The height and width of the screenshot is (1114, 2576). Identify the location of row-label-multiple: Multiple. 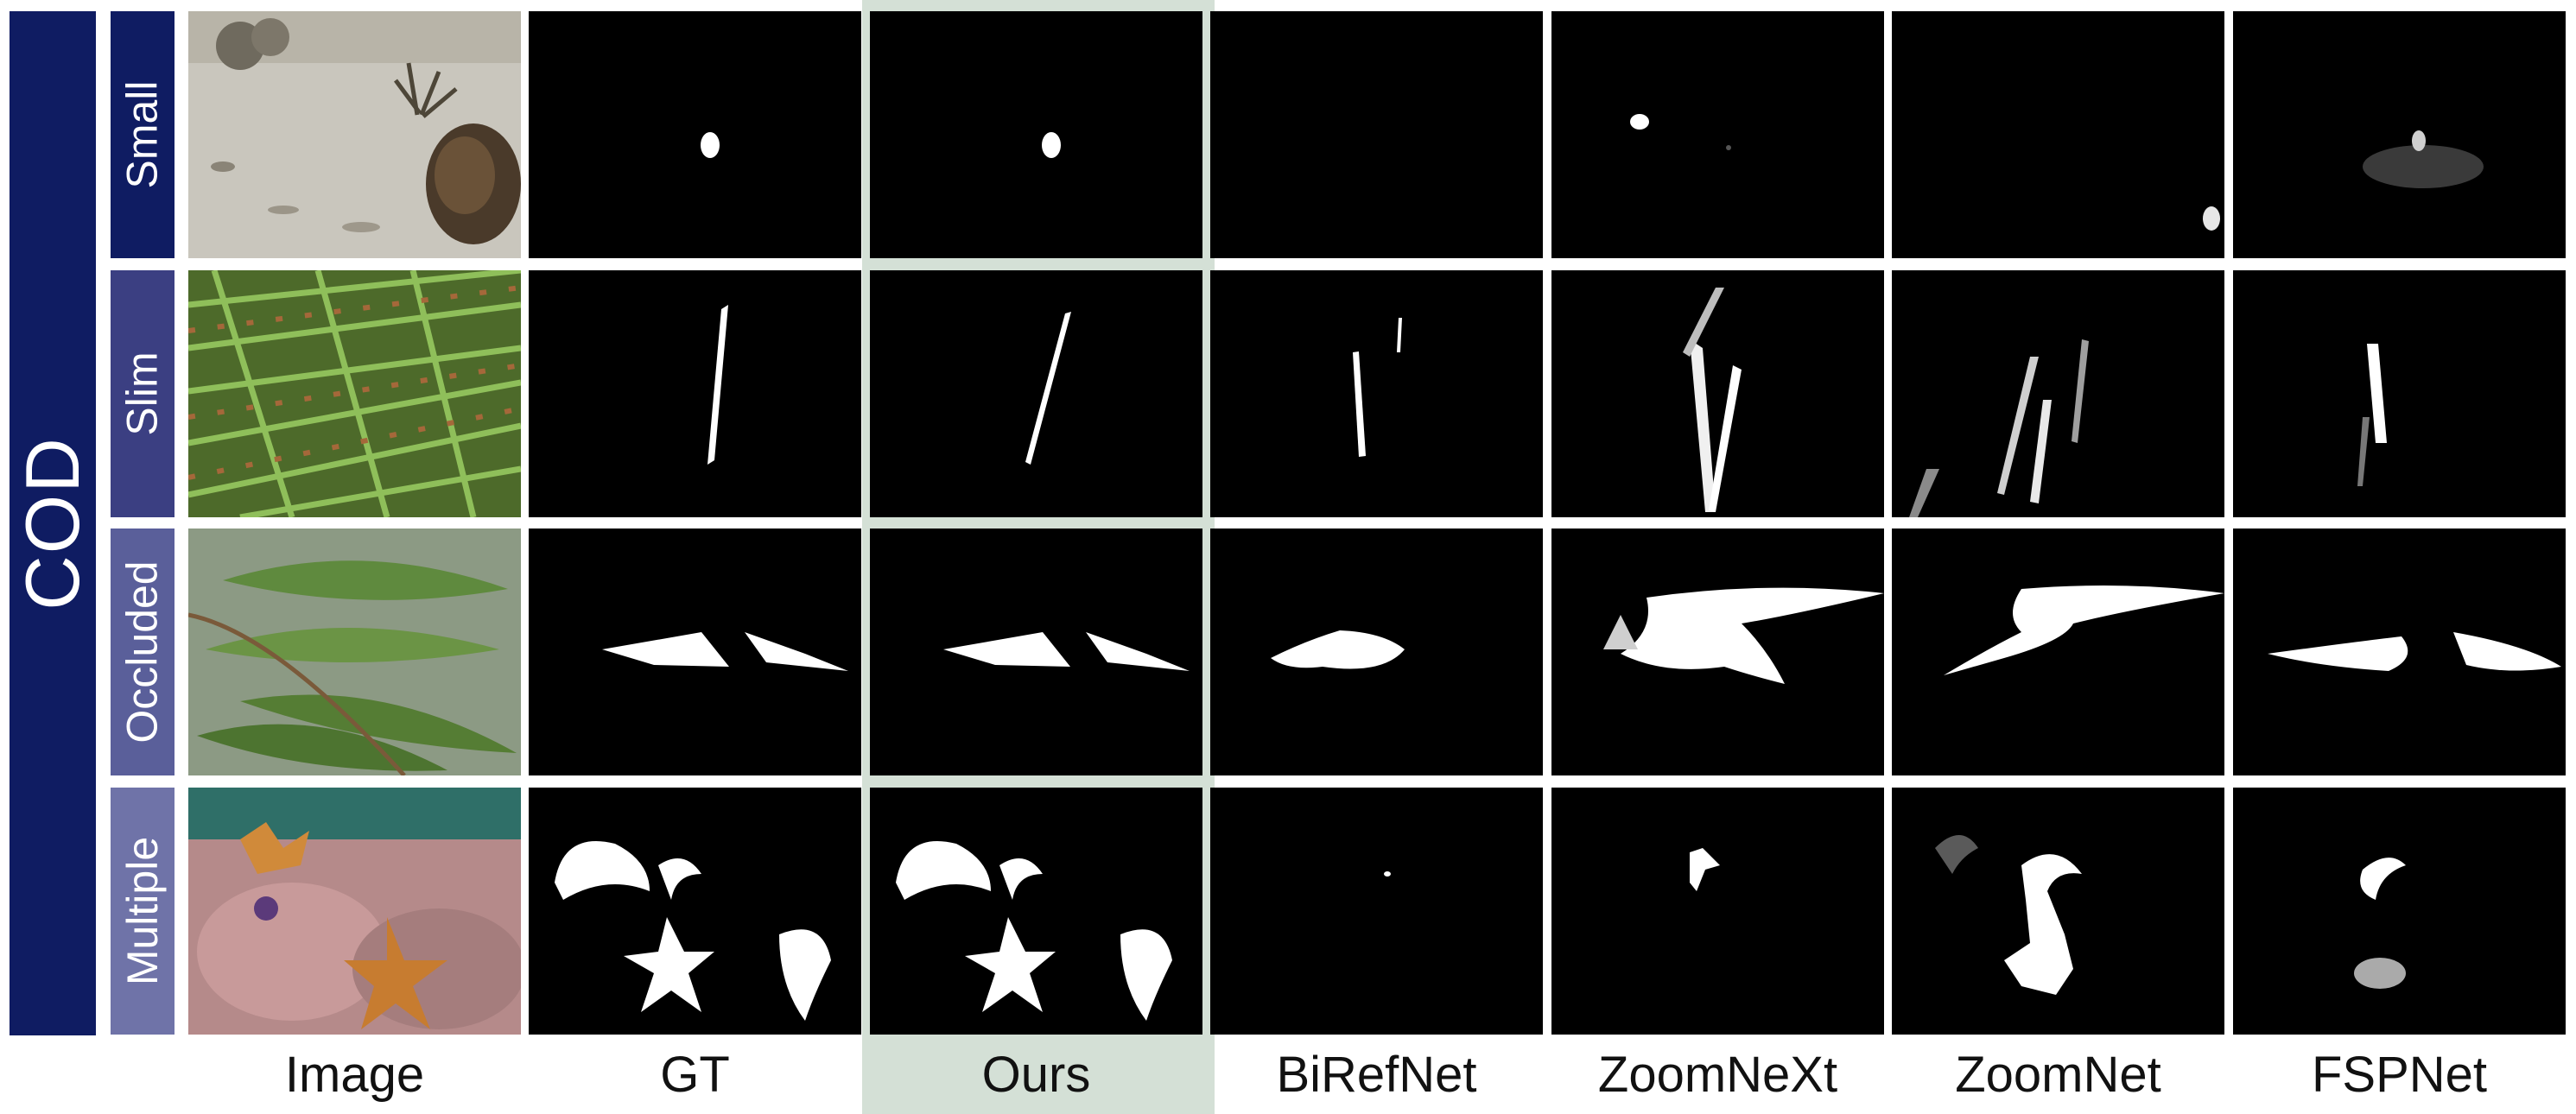
(142, 911).